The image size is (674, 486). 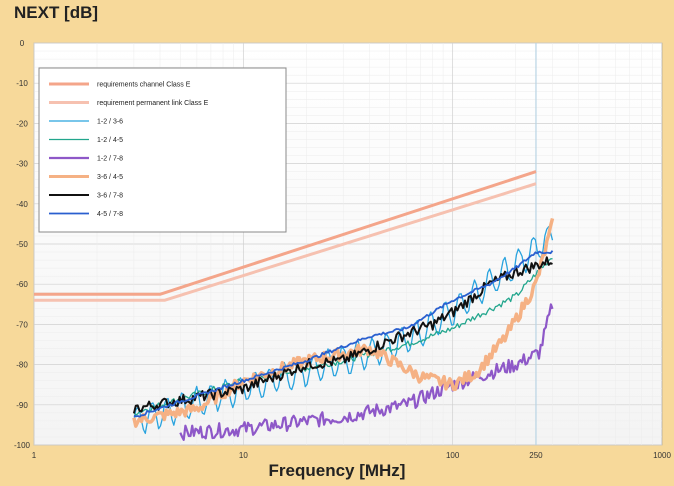 I want to click on y-tick-label: -60, so click(x=22, y=284).